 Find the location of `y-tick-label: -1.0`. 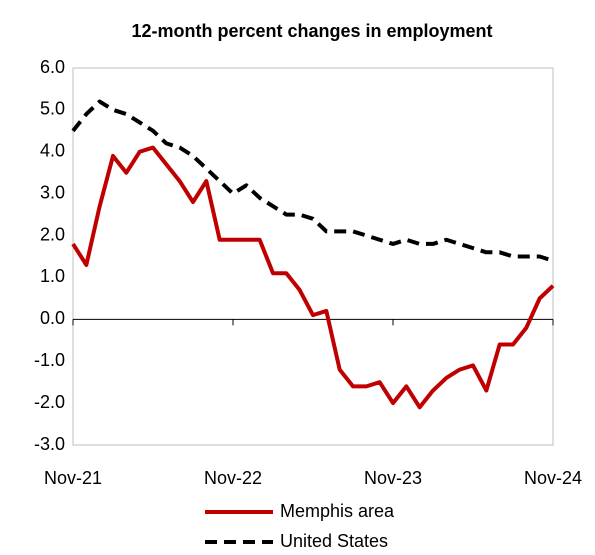

y-tick-label: -1.0 is located at coordinates (49, 360).